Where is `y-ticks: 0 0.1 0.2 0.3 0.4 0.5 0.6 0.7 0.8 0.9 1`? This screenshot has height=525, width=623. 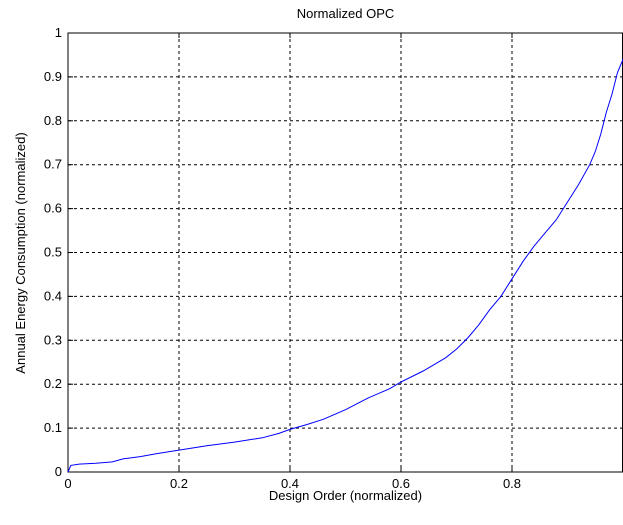
y-ticks: 0 0.1 0.2 0.3 0.4 0.5 0.6 0.7 0.8 0.9 1 is located at coordinates (58, 252).